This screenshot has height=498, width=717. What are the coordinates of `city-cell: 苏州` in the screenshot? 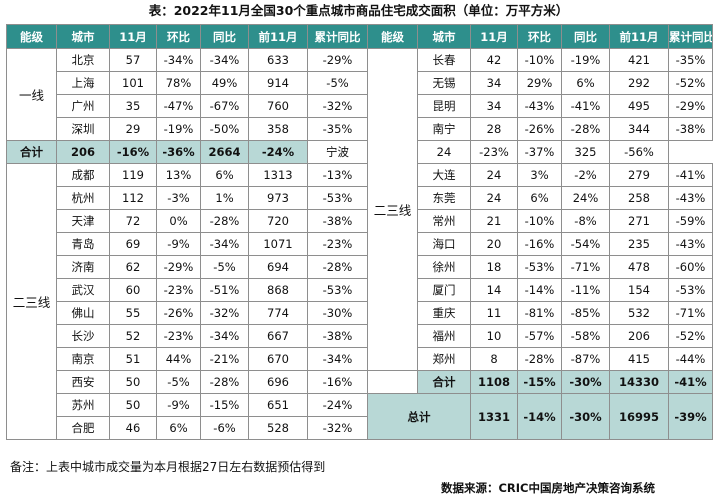 It's located at (83, 405).